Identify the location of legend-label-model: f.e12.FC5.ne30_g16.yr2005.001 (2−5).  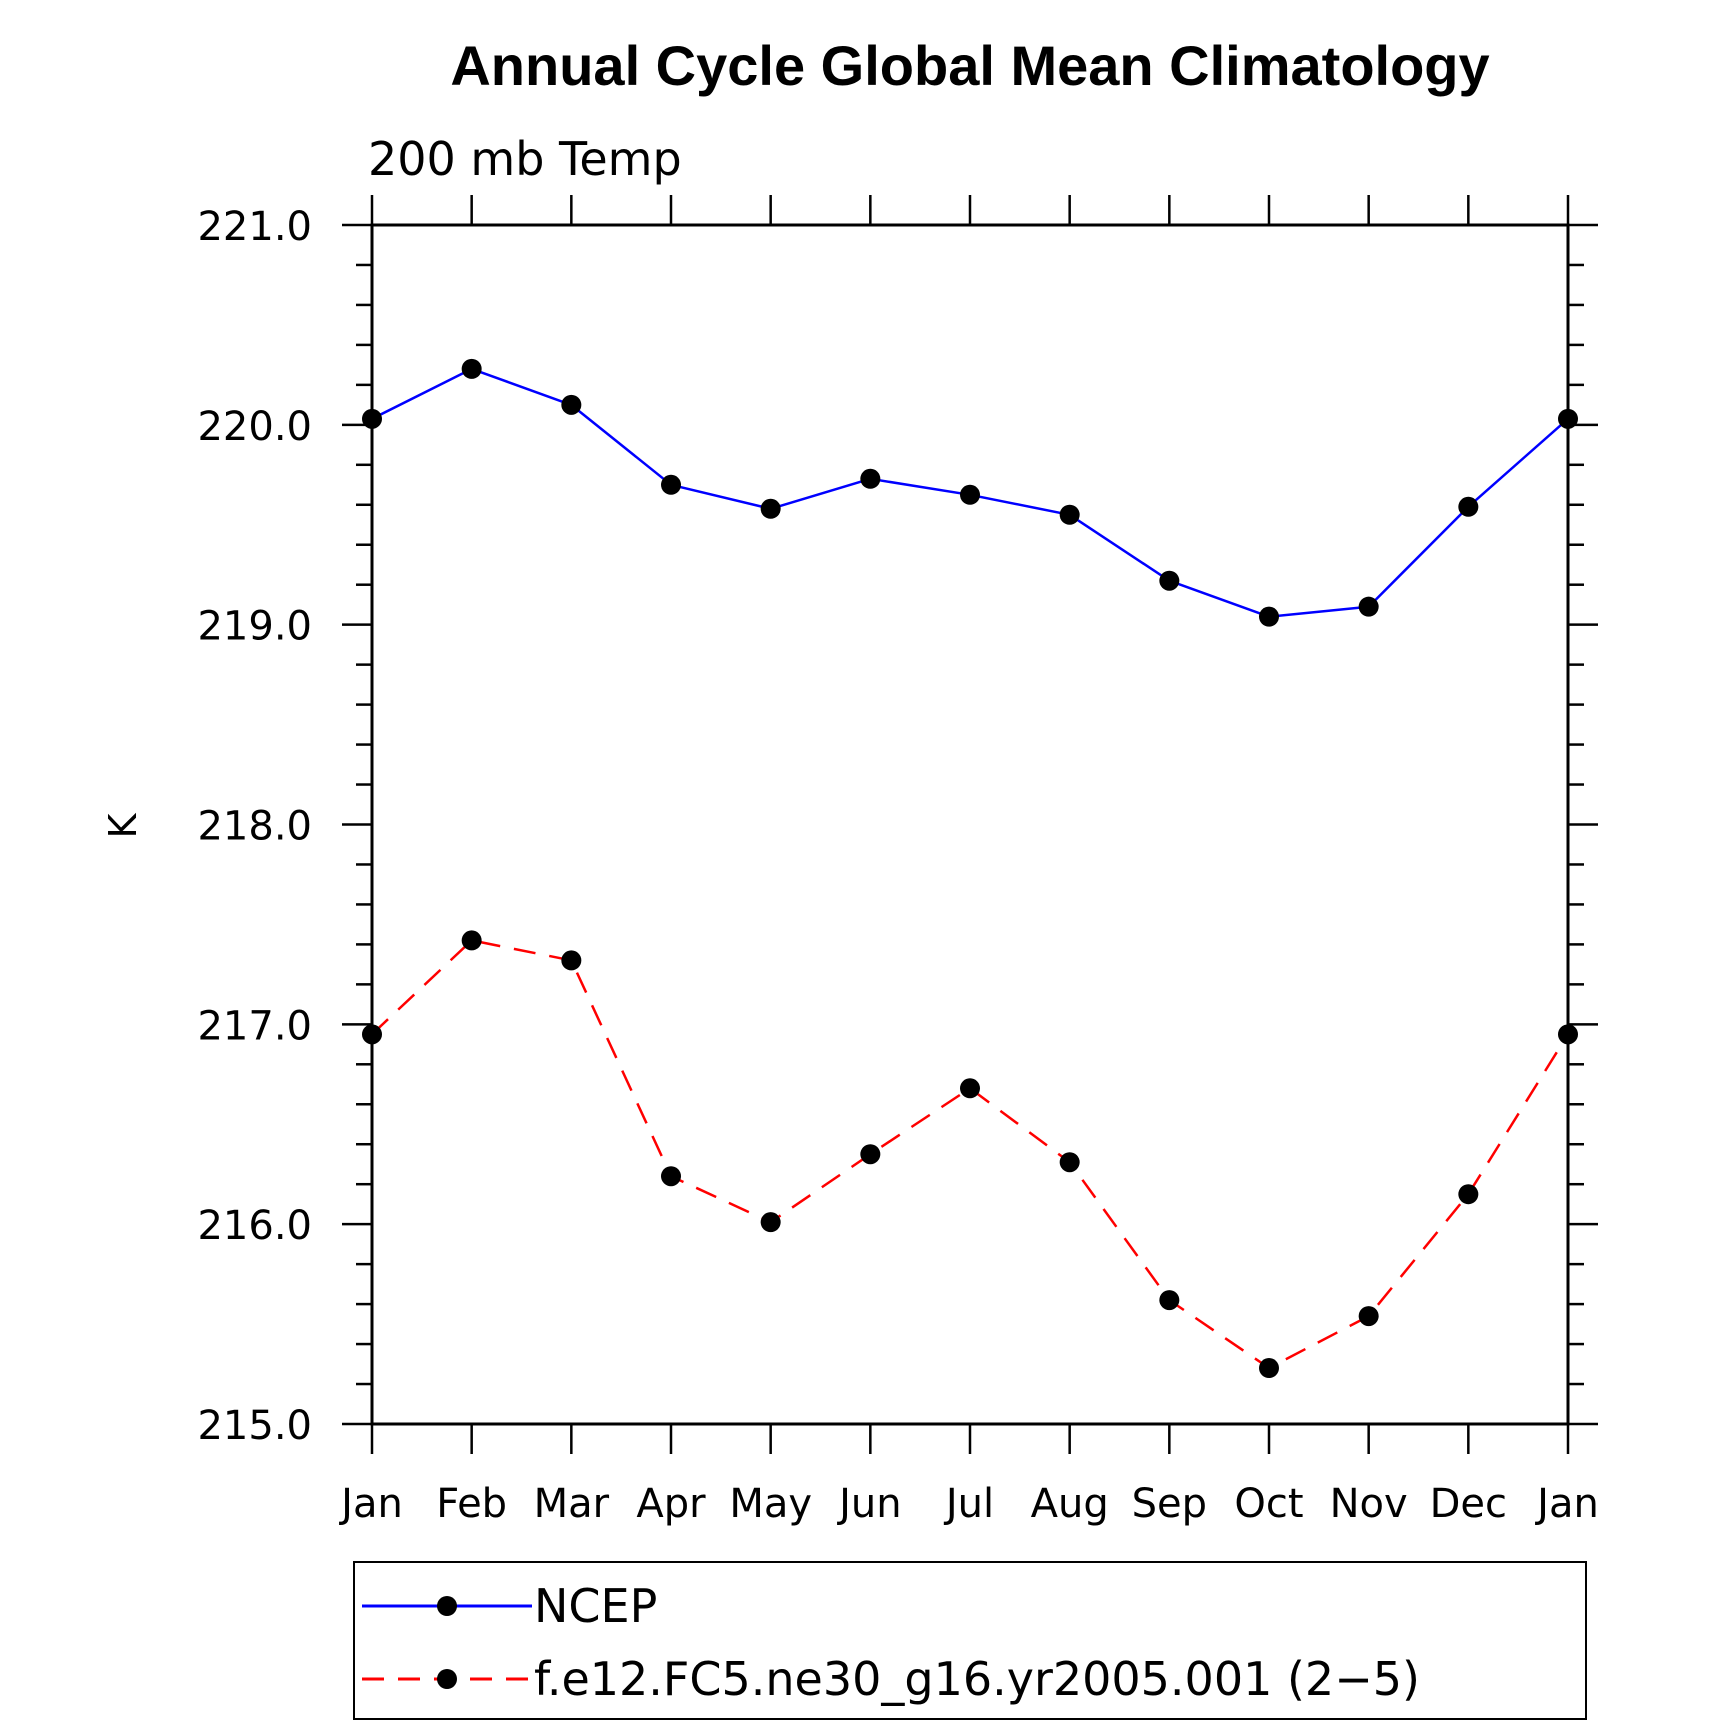
(977, 1679).